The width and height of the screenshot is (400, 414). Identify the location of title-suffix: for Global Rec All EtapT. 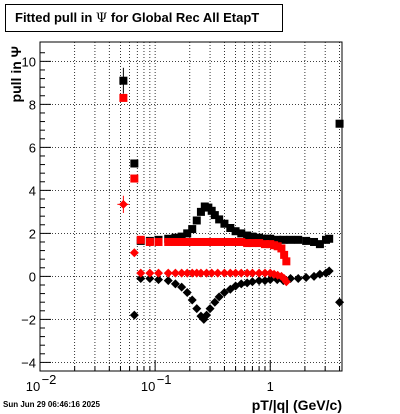
(185, 17).